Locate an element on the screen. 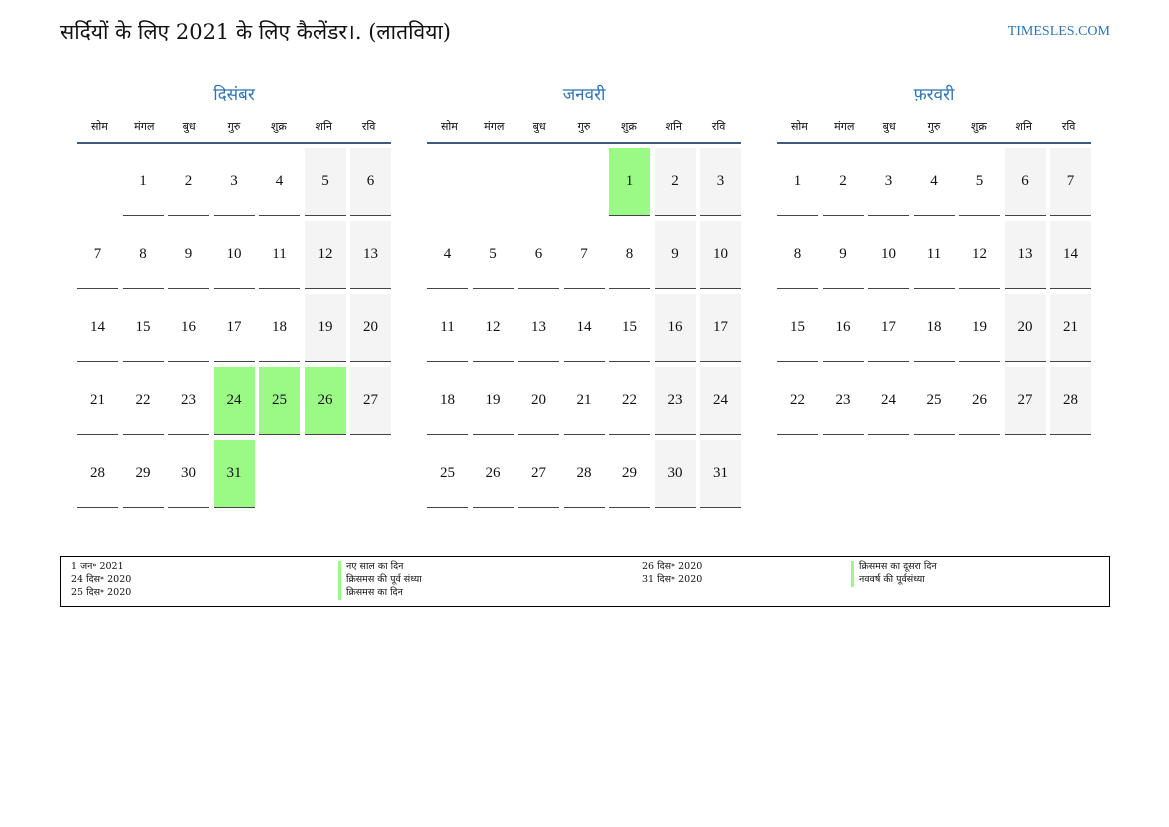 The width and height of the screenshot is (1169, 827). day-cell: 31 is located at coordinates (720, 474).